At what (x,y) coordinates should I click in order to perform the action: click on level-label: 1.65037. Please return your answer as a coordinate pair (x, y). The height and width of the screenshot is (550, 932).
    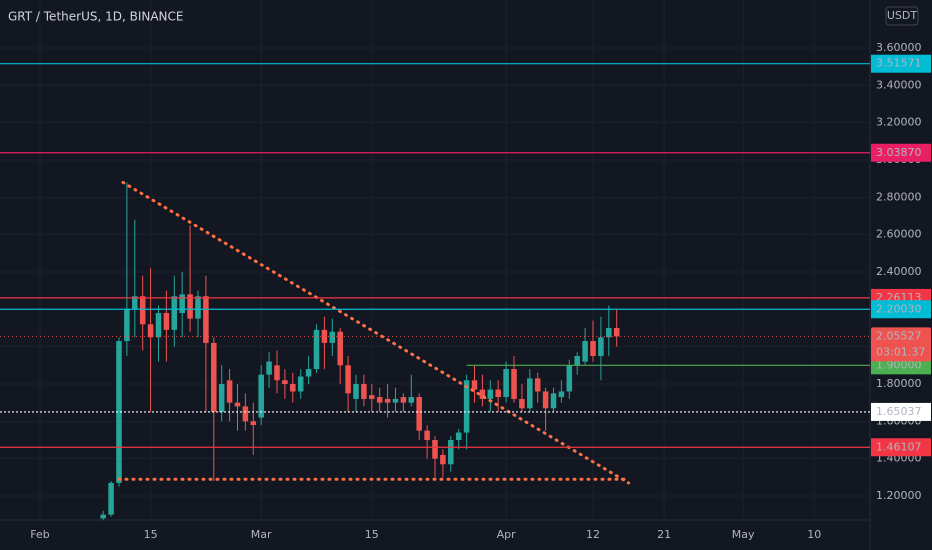
    Looking at the image, I should click on (899, 411).